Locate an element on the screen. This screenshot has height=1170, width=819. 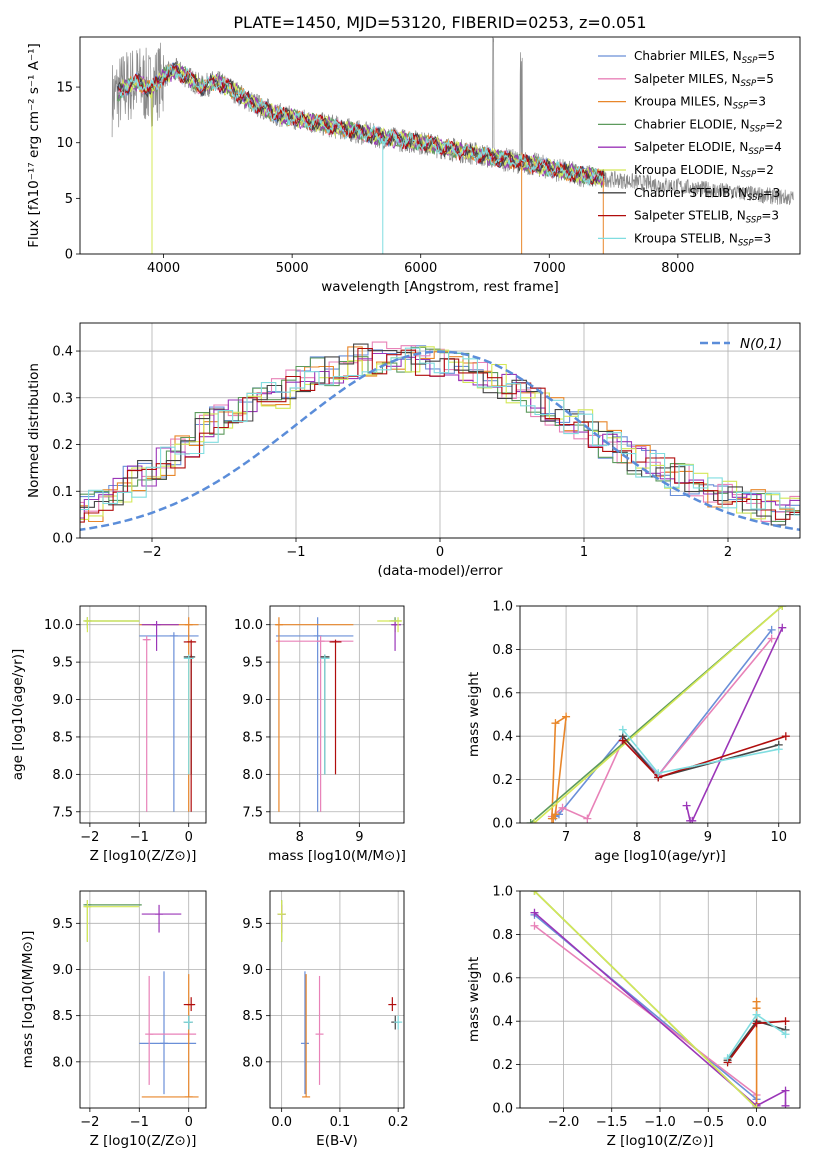
y-tick-label: 0.4 is located at coordinates (502, 1022).